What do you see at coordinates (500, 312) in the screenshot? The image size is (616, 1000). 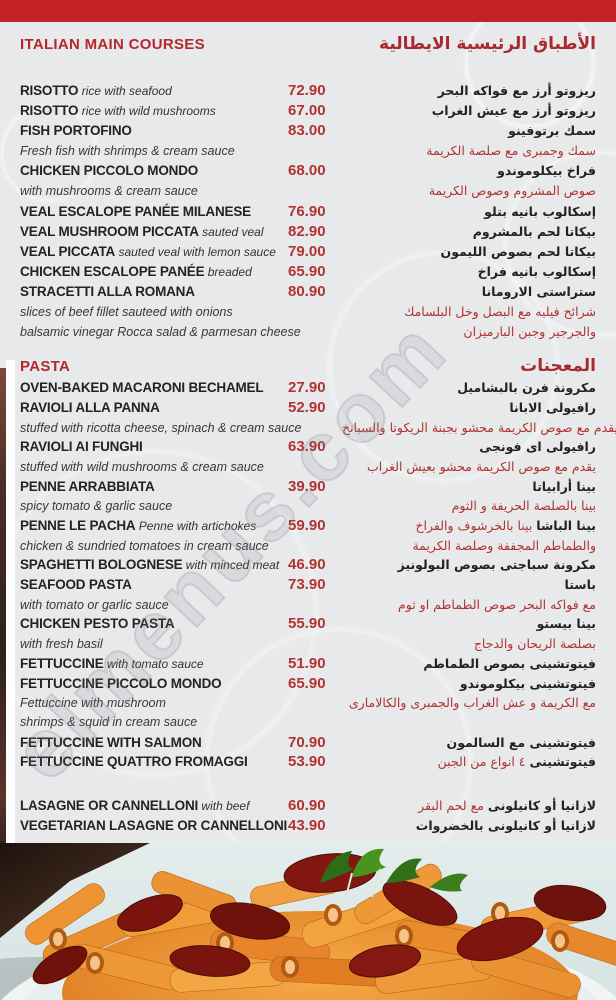 I see `item-name-ar: شرائح فيليه مع البصل وخل البلسامك` at bounding box center [500, 312].